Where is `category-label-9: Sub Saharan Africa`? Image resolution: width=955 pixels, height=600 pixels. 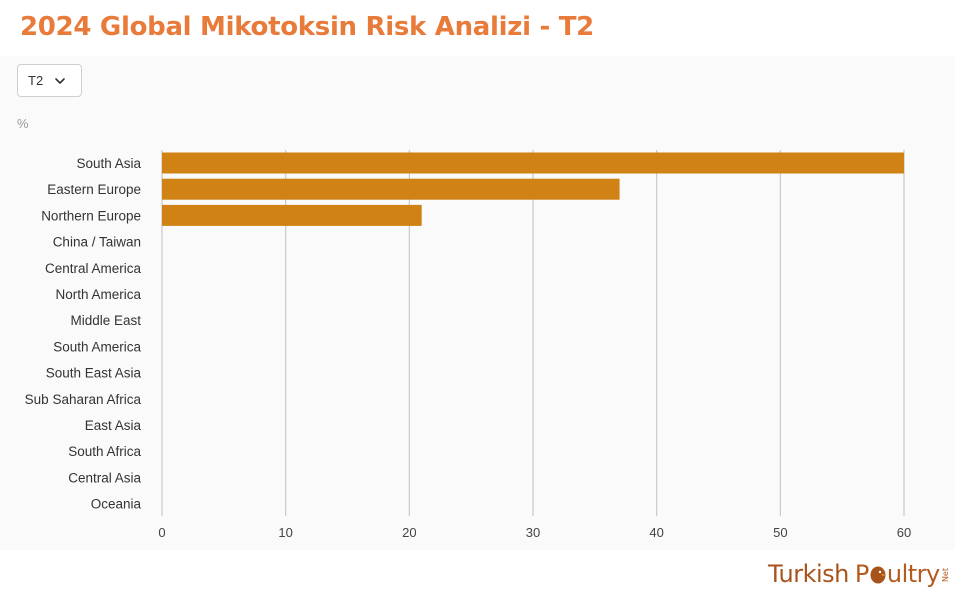
category-label-9: Sub Saharan Africa is located at coordinates (83, 399).